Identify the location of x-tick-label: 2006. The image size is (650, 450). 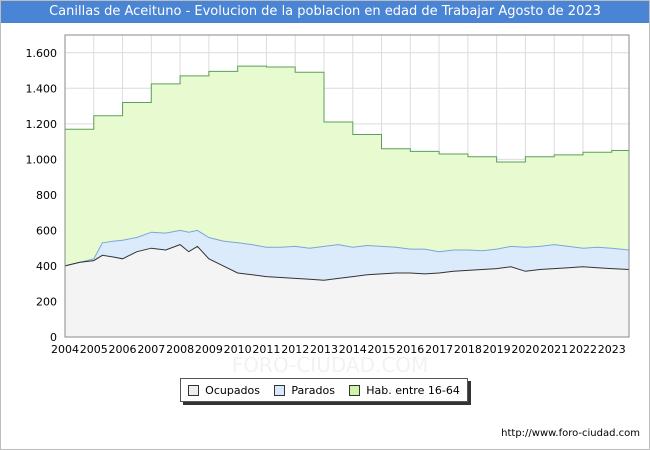
(123, 349).